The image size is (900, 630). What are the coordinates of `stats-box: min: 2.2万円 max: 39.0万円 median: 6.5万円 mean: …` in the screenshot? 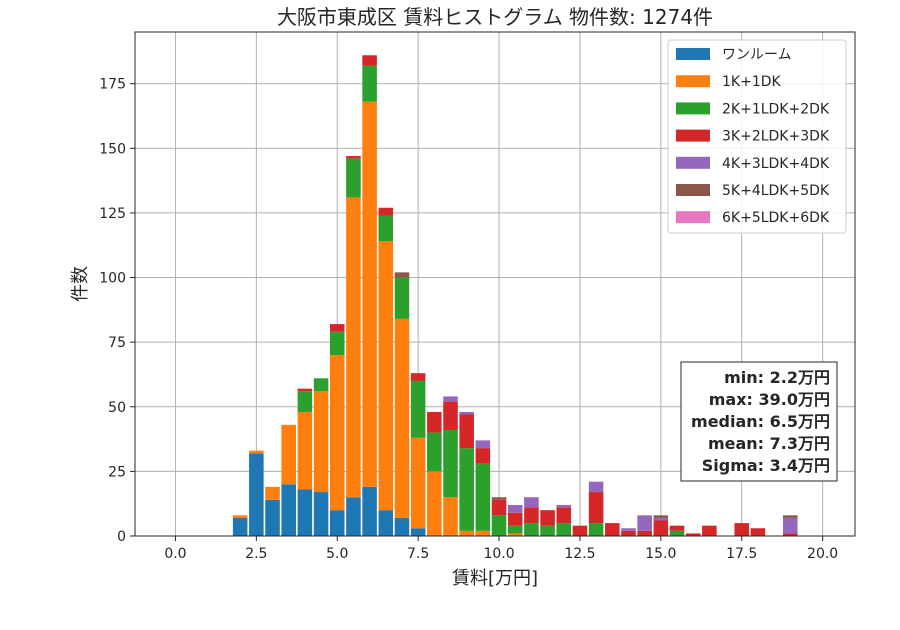 It's located at (759, 421).